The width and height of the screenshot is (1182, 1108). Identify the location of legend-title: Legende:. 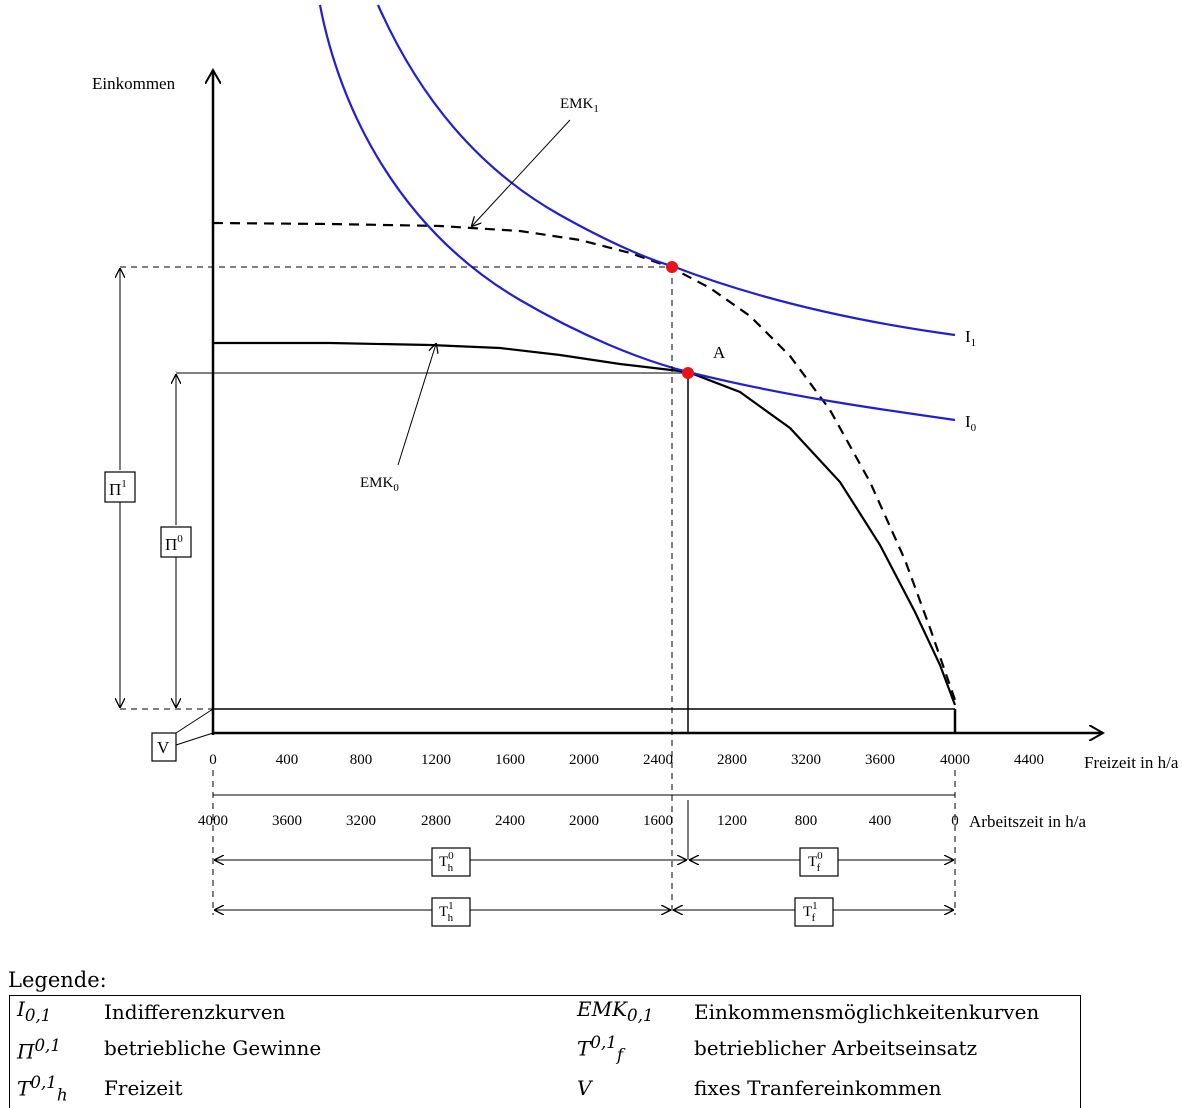
(57, 980).